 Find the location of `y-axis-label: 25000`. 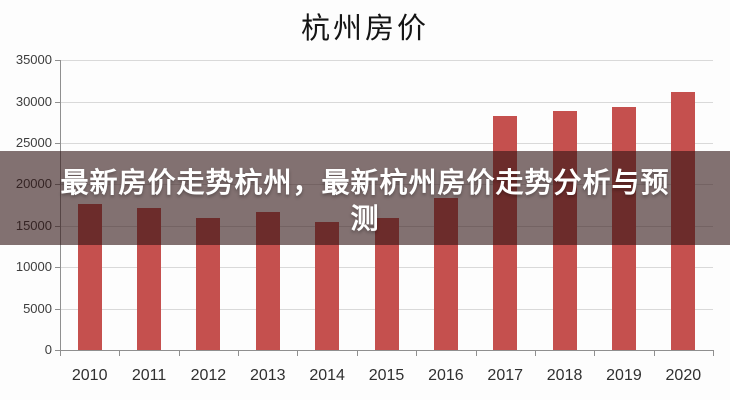

y-axis-label: 25000 is located at coordinates (33, 142).